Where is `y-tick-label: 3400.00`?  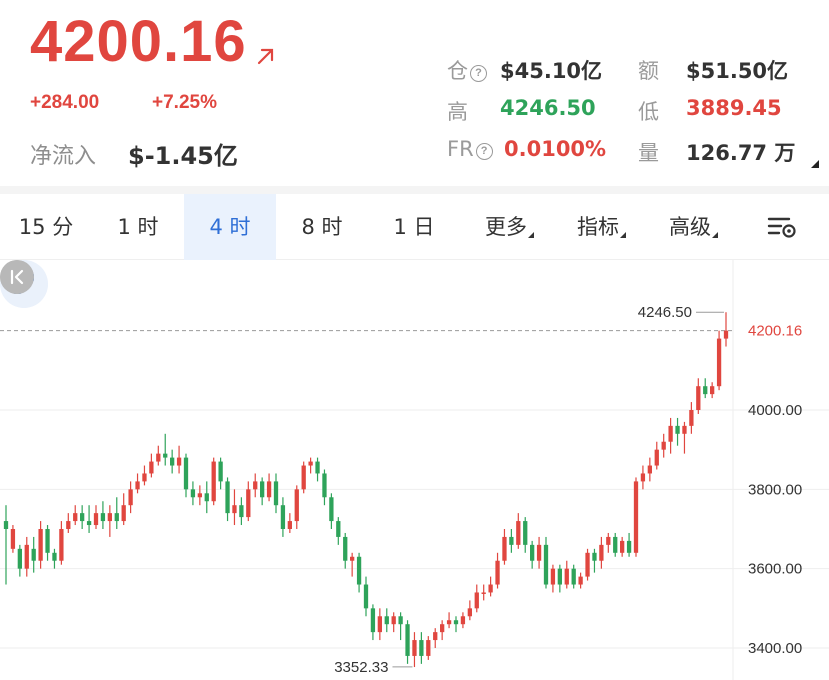
y-tick-label: 3400.00 is located at coordinates (775, 648).